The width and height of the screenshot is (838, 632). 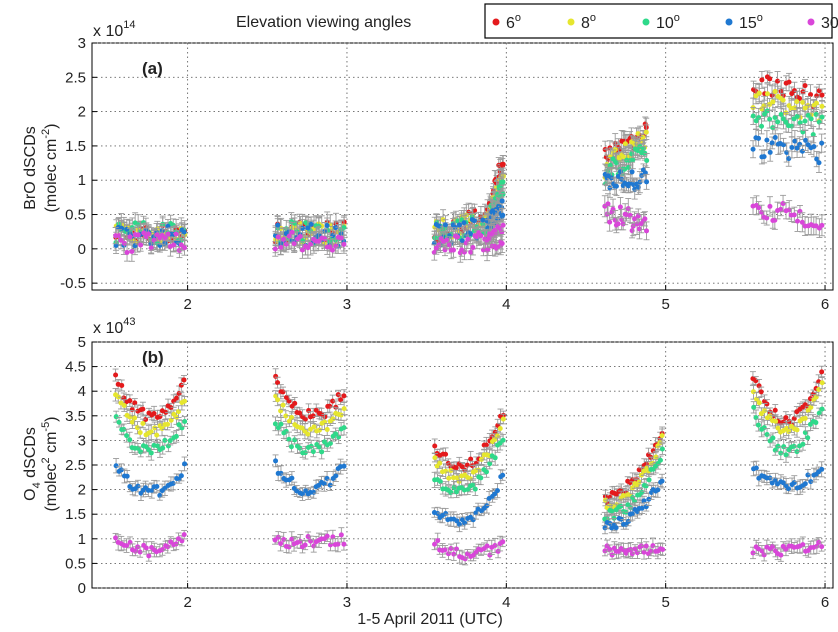 I want to click on panel-a-xtick-label: 6, so click(x=825, y=304).